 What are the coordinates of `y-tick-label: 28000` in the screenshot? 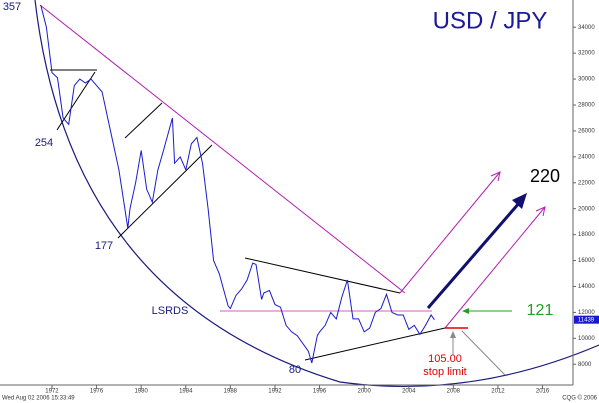 It's located at (586, 106).